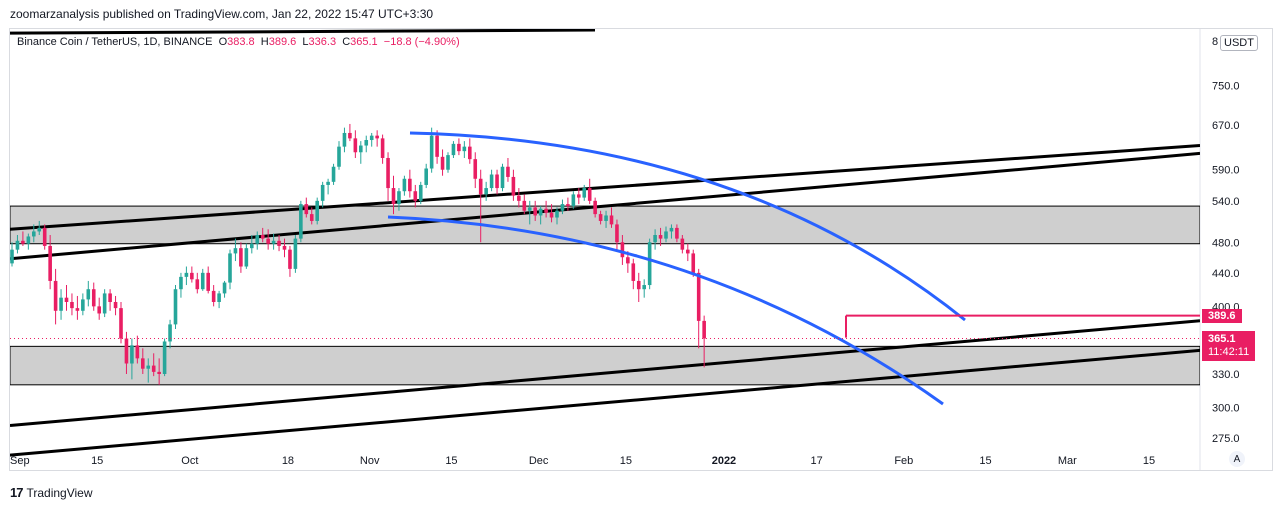  What do you see at coordinates (1226, 274) in the screenshot?
I see `y-tick-label: 440.0` at bounding box center [1226, 274].